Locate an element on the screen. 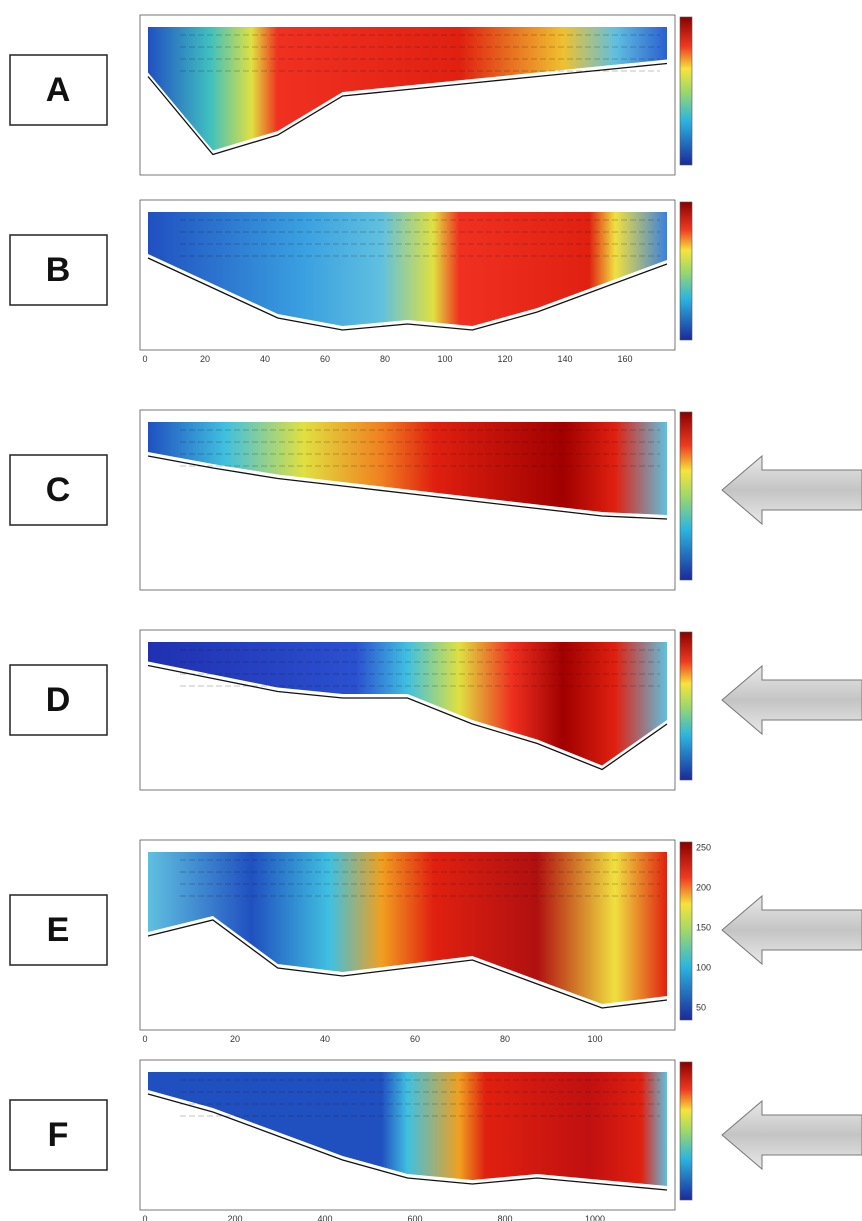 This screenshot has height=1221, width=862. panel-label: F is located at coordinates (58, 1135).